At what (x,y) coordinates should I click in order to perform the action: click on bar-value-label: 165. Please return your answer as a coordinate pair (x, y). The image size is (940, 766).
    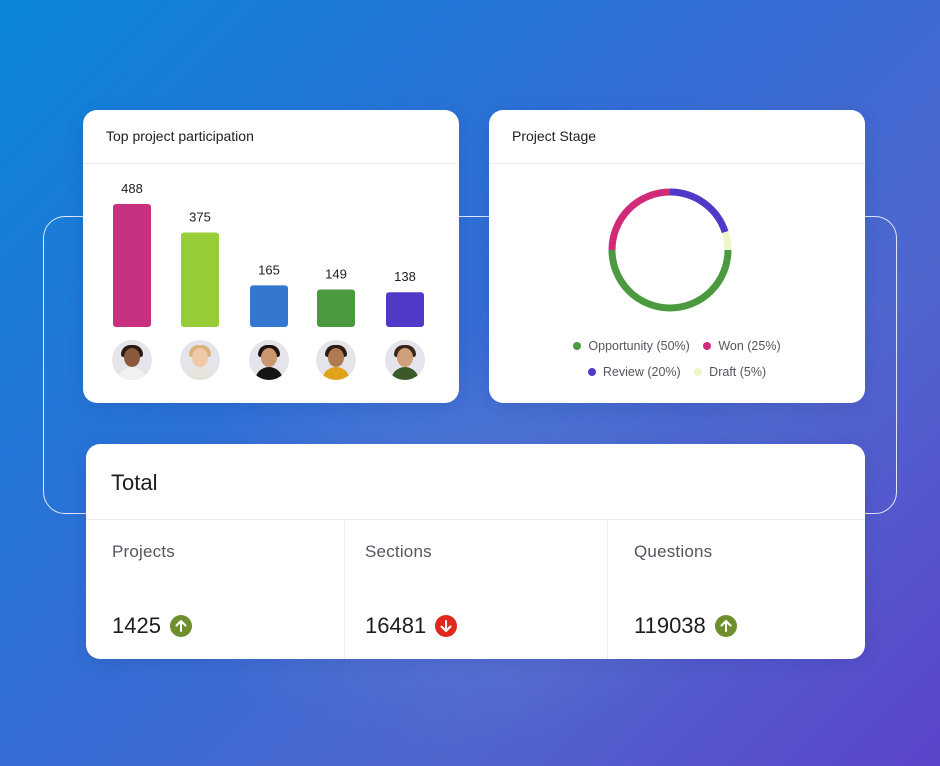
    Looking at the image, I should click on (269, 269).